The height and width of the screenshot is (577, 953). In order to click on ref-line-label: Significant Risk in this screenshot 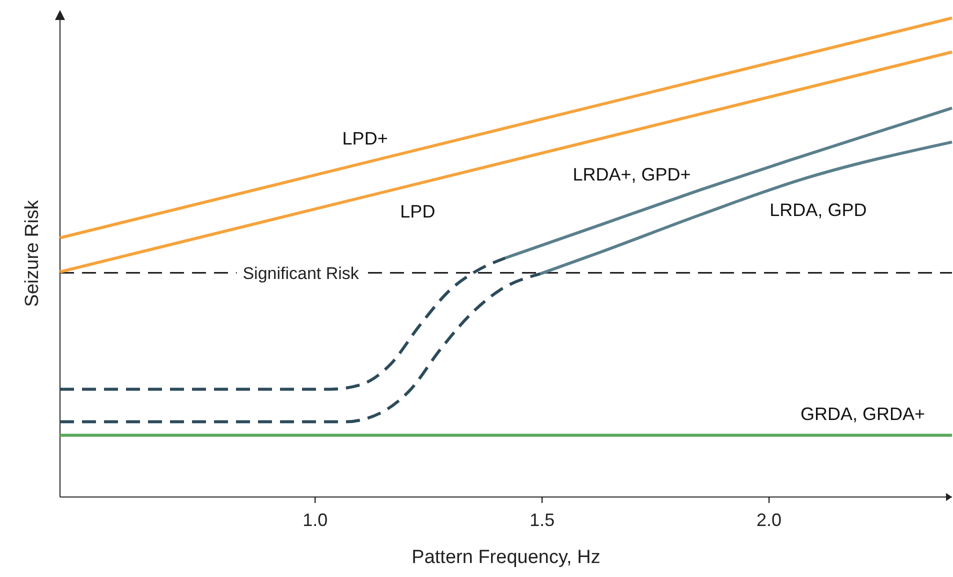, I will do `click(301, 273)`.